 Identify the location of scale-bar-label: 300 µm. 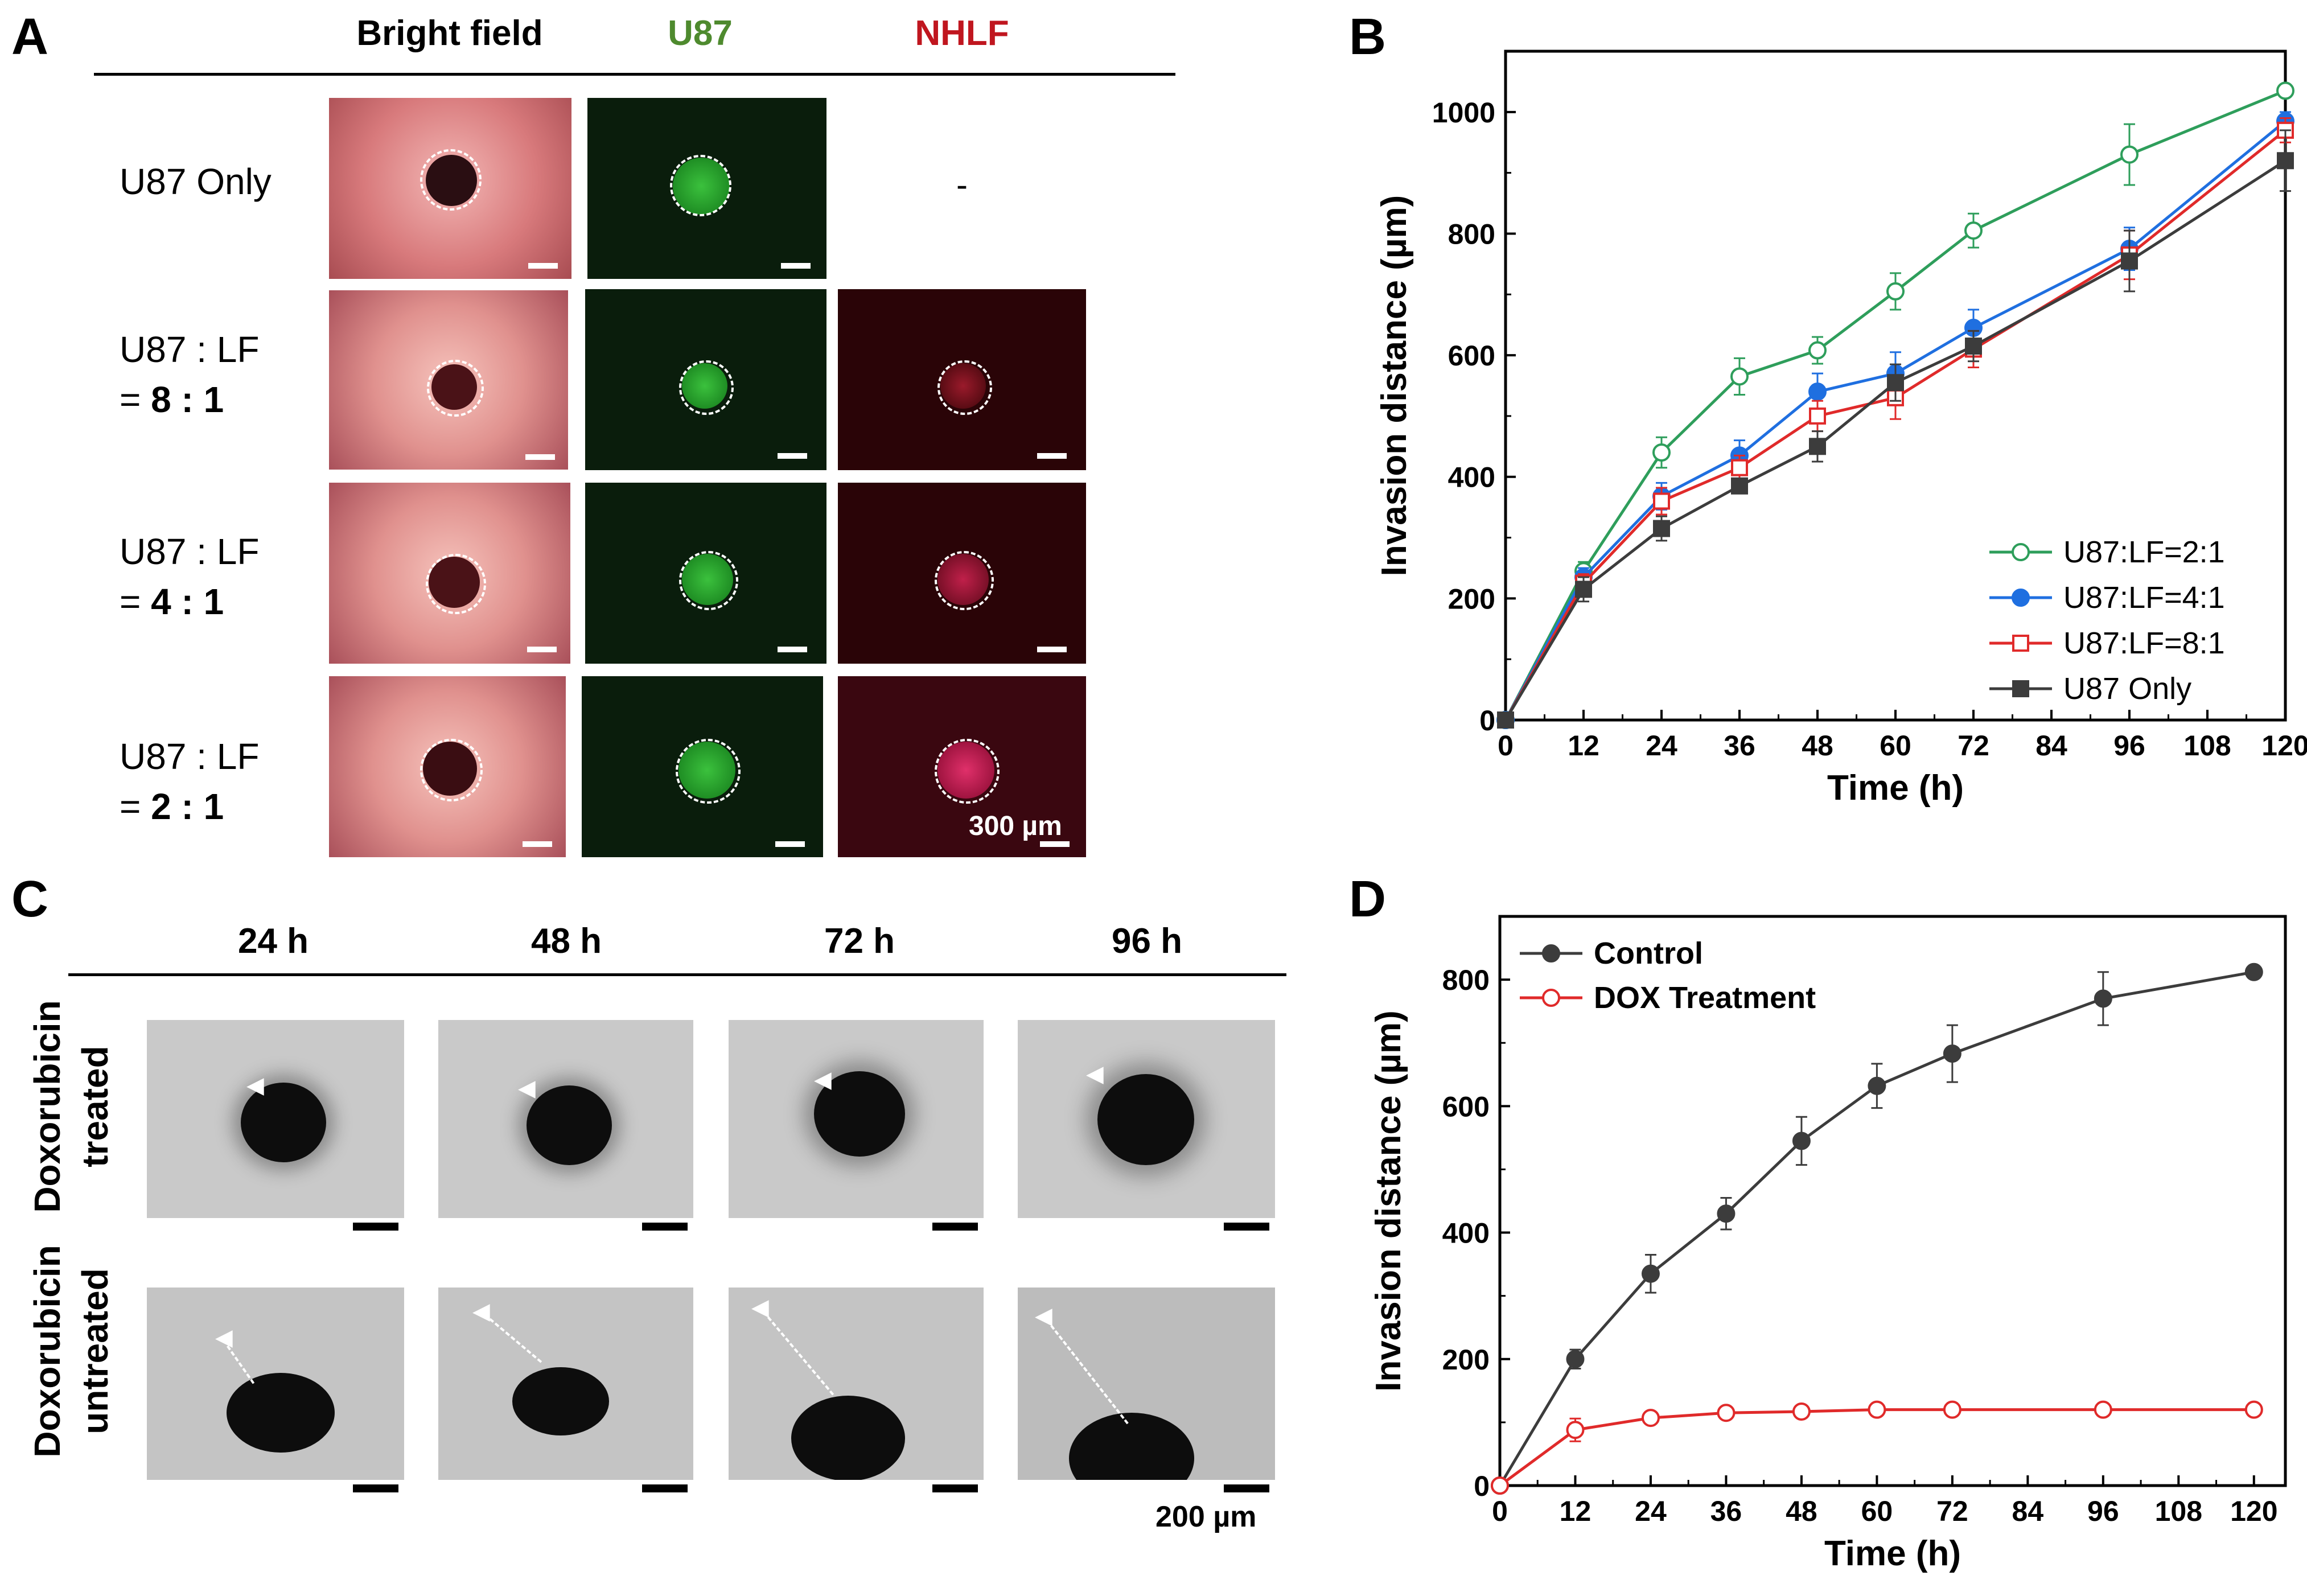
(1015, 826).